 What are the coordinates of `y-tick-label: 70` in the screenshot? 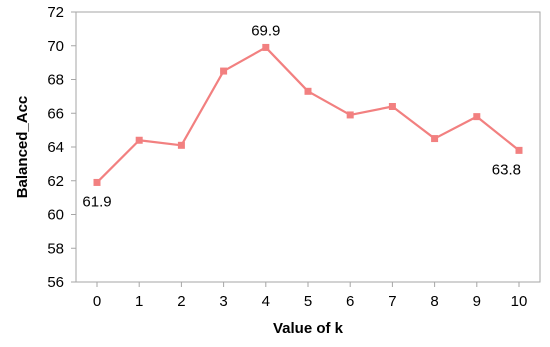 It's located at (55, 46).